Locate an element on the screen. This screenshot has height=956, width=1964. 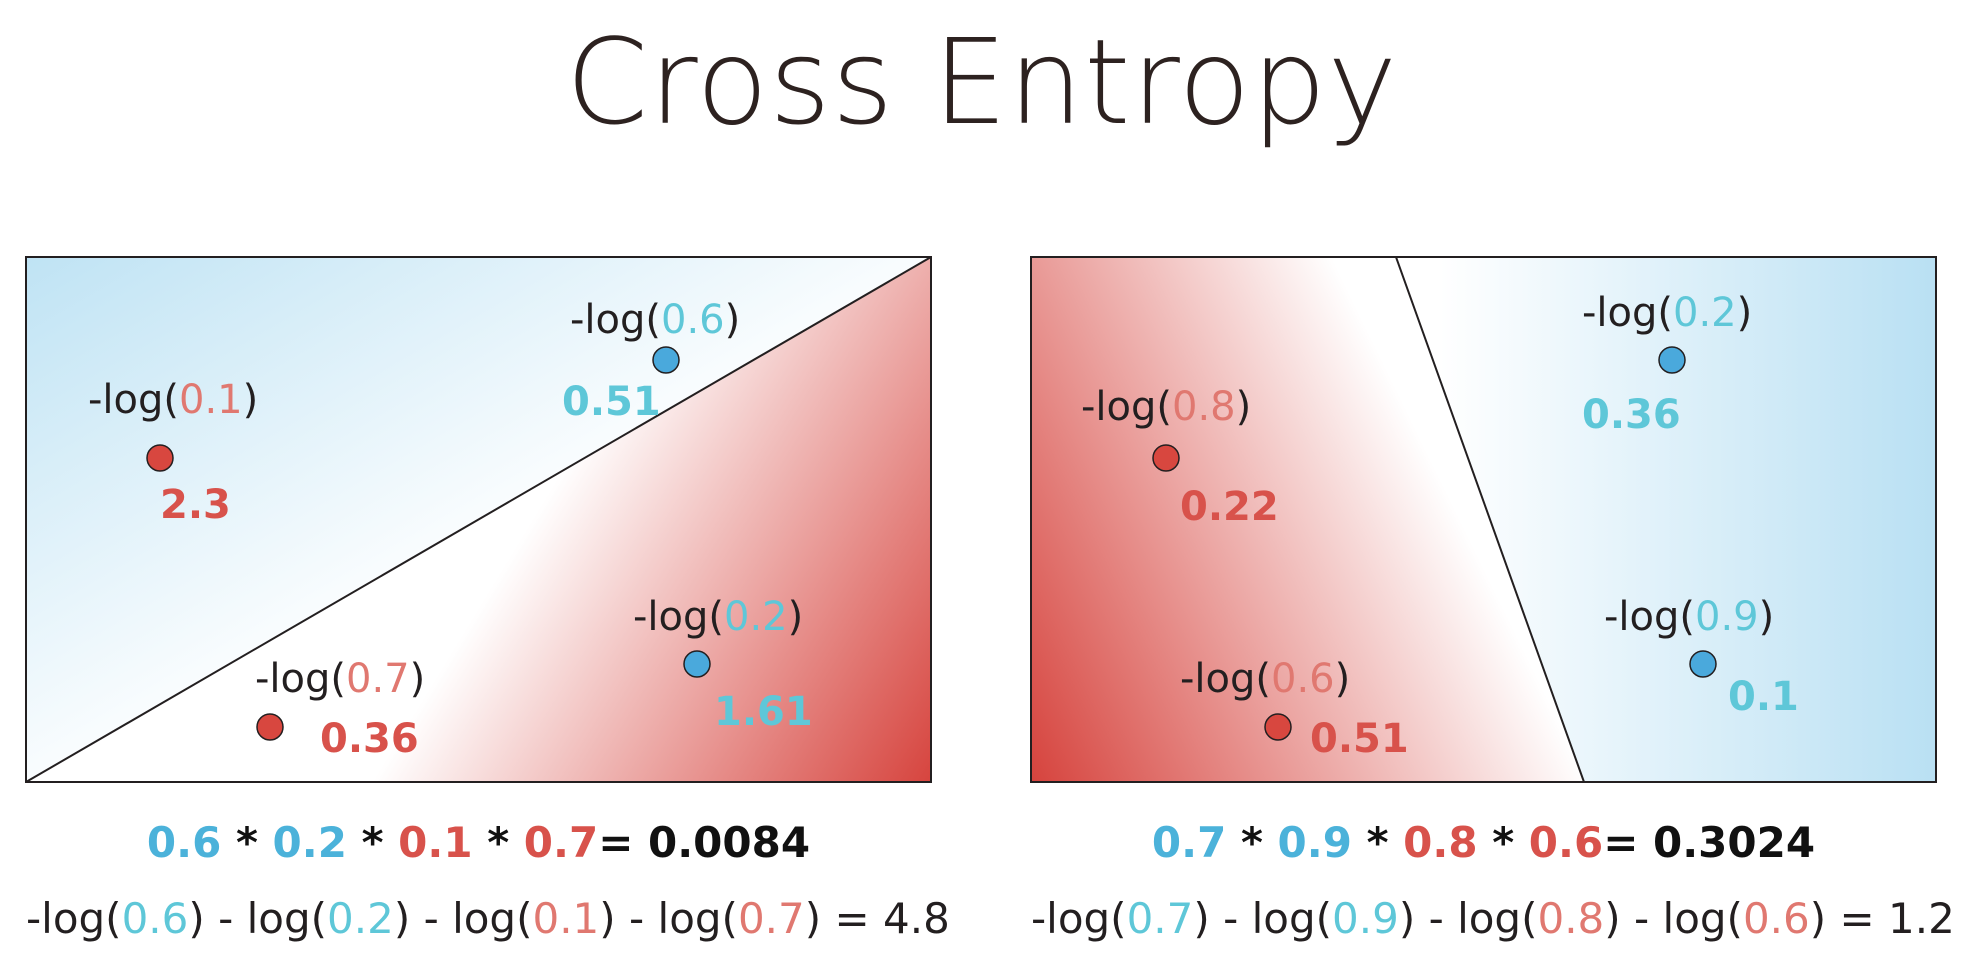
right-log-term-2: 0.9 is located at coordinates (1365, 918).